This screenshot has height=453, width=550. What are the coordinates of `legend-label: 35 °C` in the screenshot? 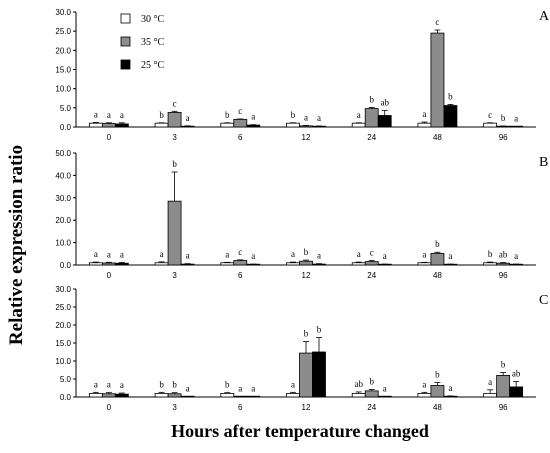 It's located at (152, 42).